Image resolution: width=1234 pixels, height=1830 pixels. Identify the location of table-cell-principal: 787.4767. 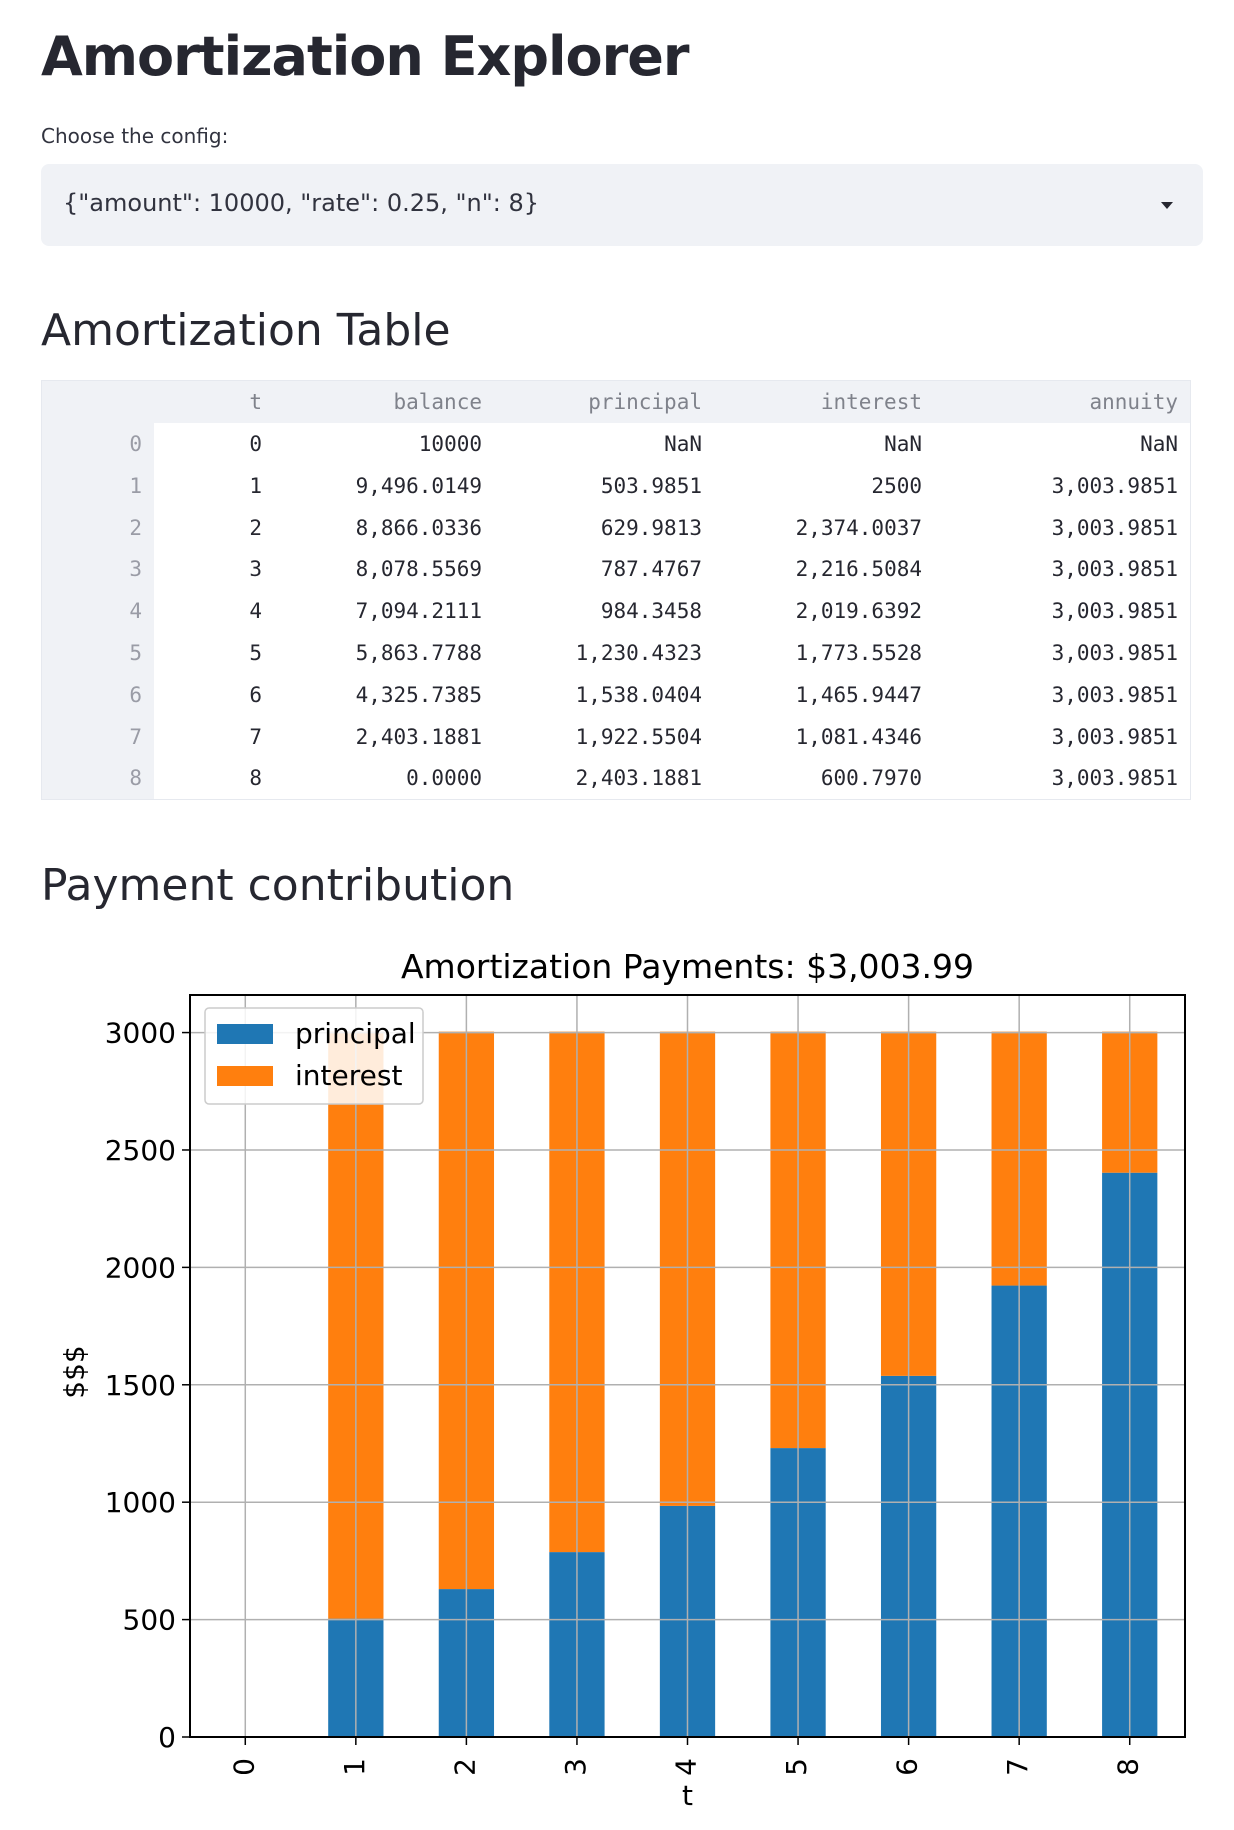
(651, 569).